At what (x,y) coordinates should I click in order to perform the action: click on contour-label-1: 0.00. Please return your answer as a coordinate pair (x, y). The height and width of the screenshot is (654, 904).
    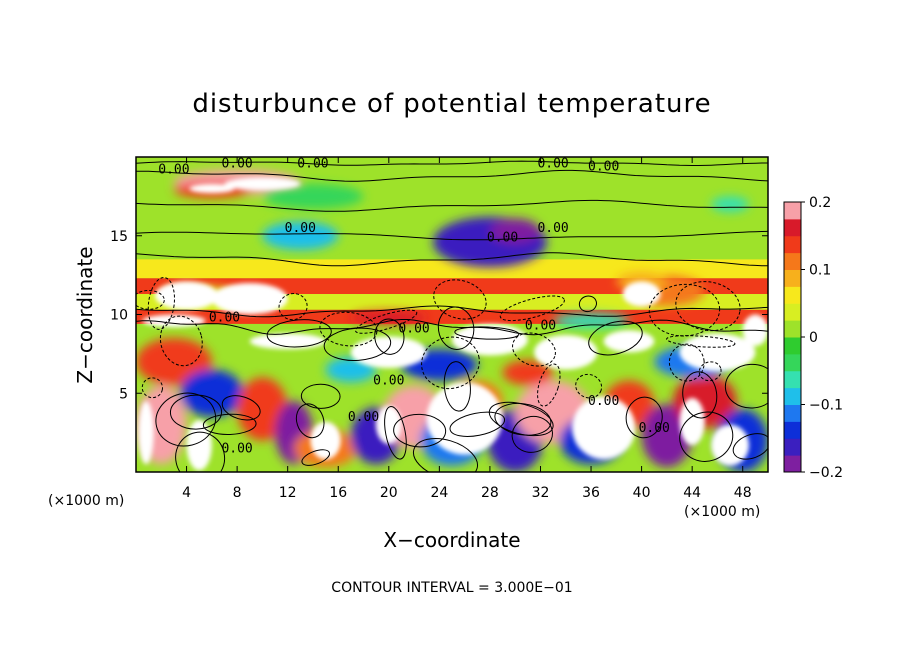
    Looking at the image, I should click on (236, 163).